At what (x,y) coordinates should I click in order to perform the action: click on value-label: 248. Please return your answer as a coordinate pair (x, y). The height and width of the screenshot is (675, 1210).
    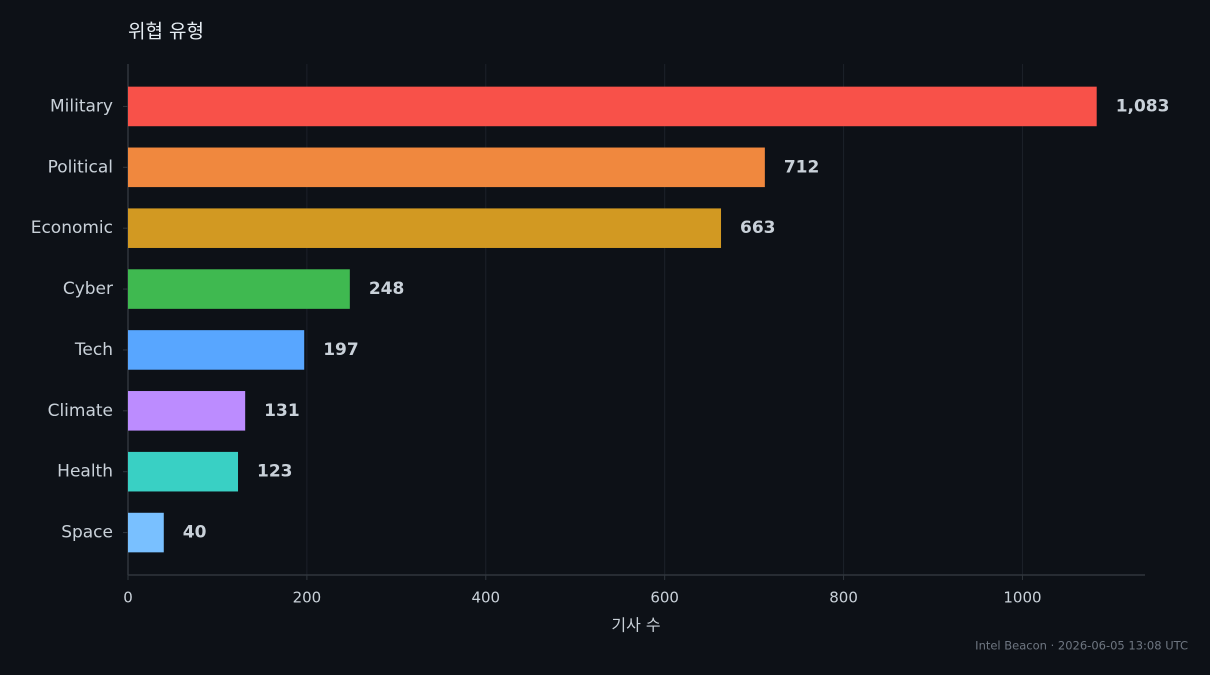
    Looking at the image, I should click on (387, 289).